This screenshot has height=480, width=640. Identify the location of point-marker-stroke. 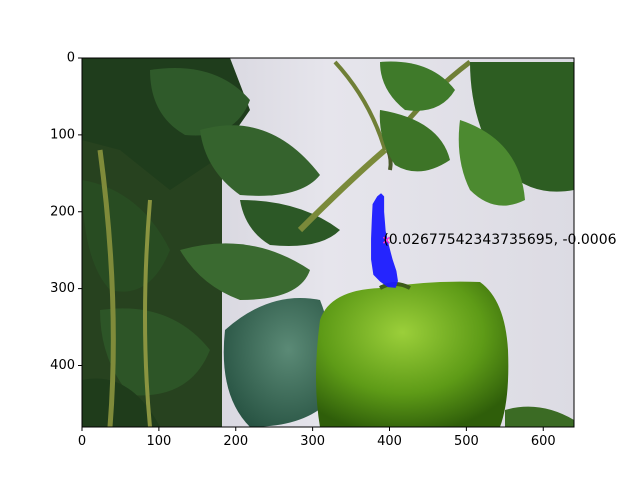
(386, 240).